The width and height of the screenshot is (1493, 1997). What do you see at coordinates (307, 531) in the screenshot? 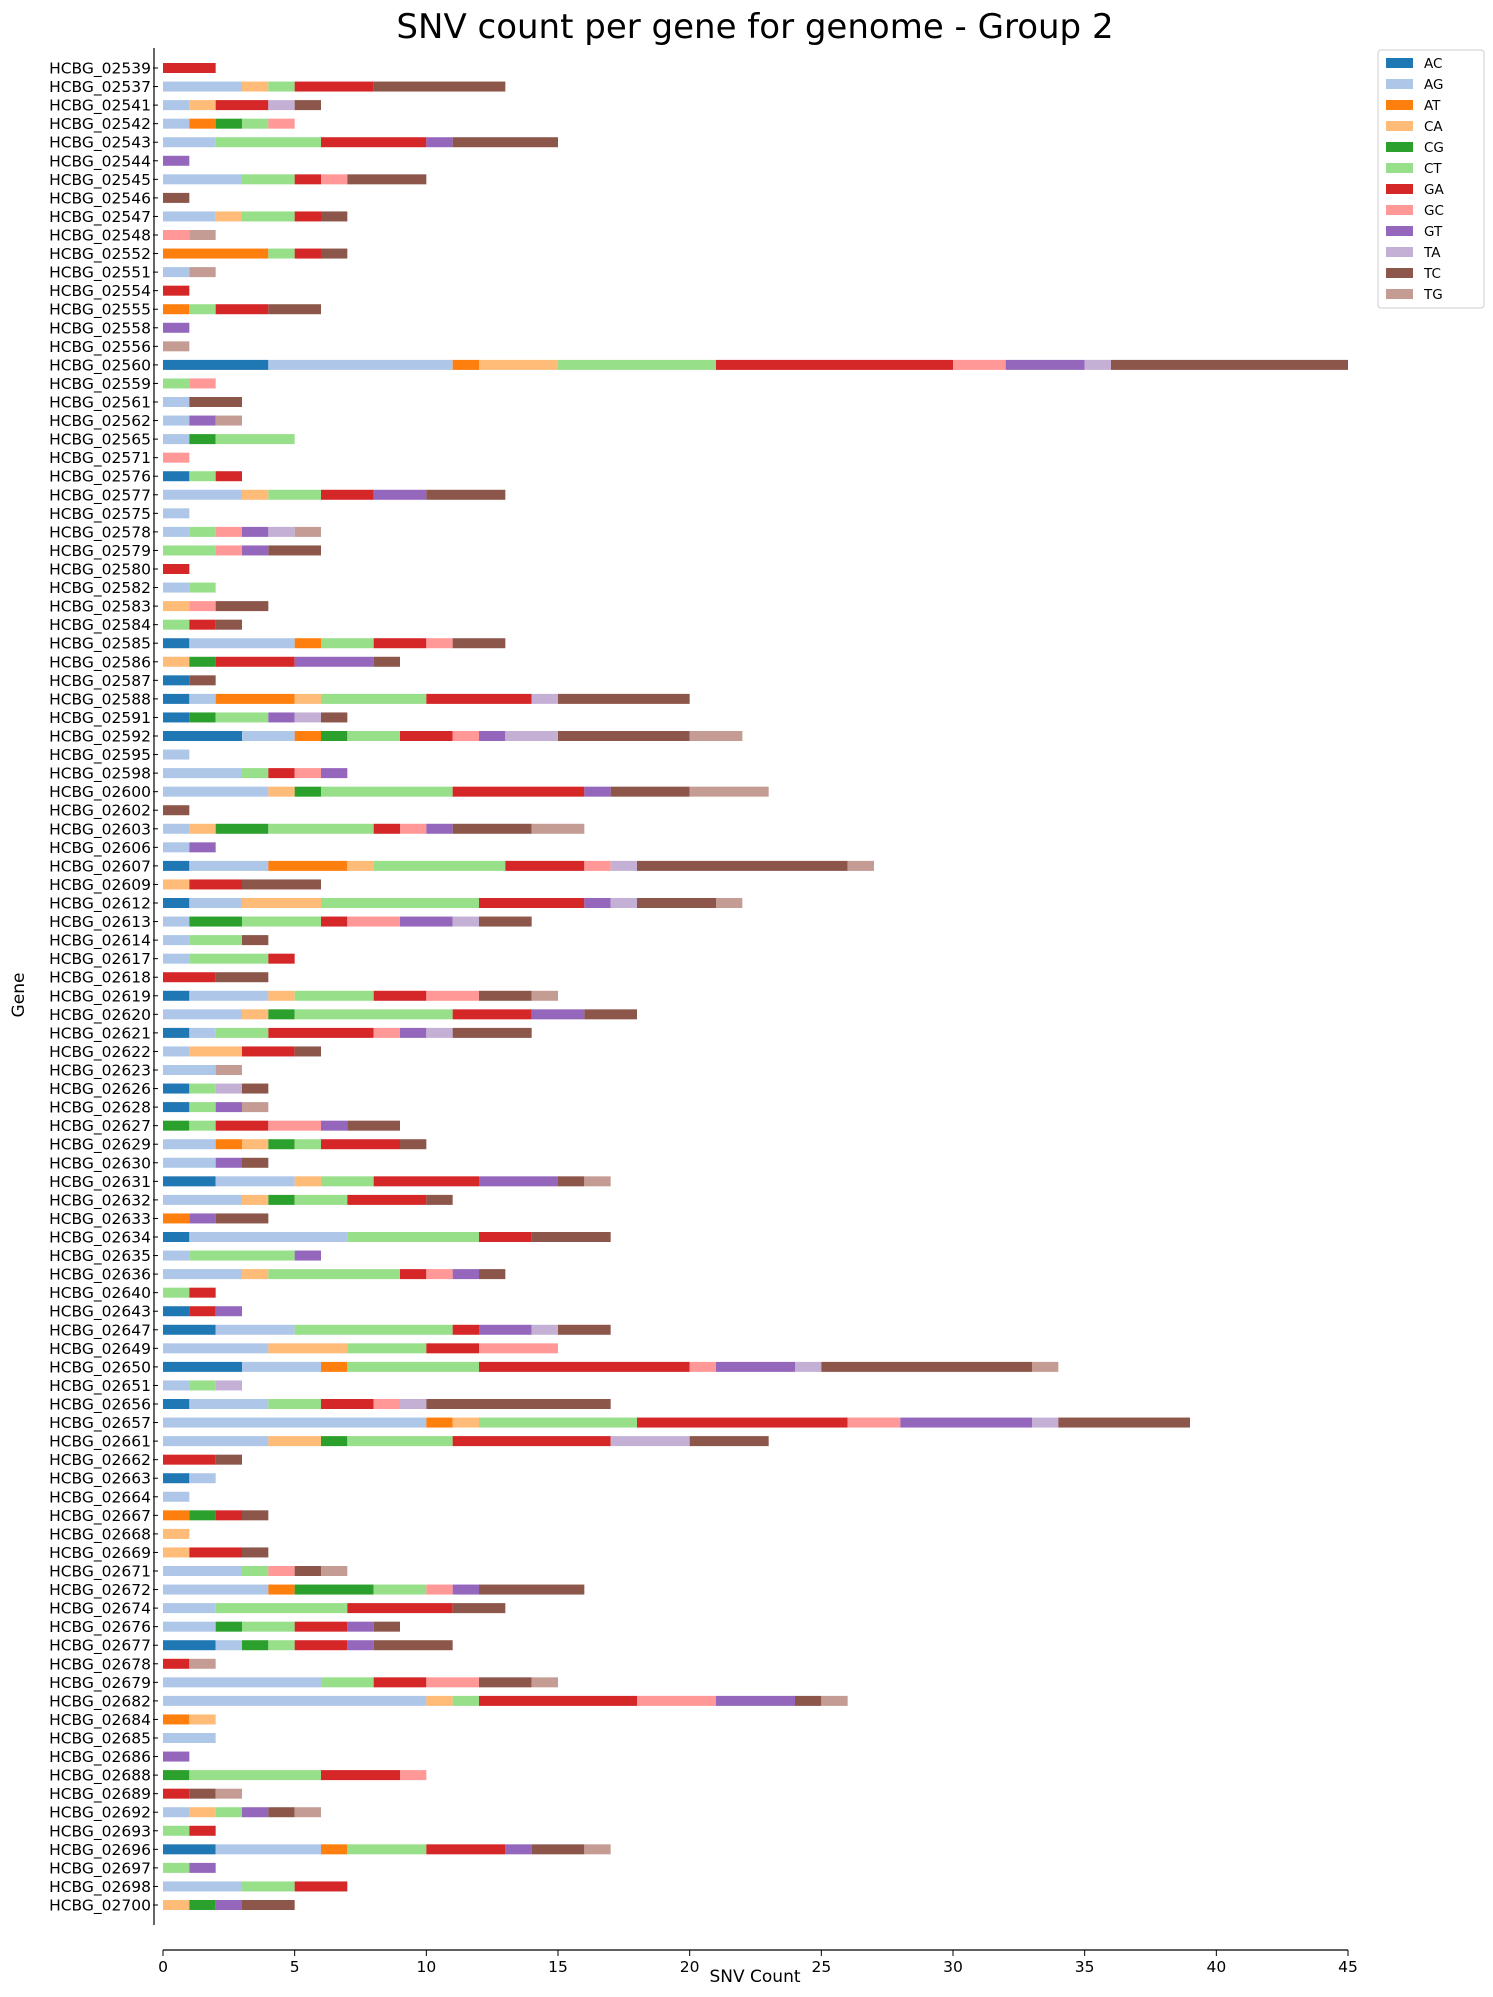
I see `bar-segment-HCBG_02578-TG` at bounding box center [307, 531].